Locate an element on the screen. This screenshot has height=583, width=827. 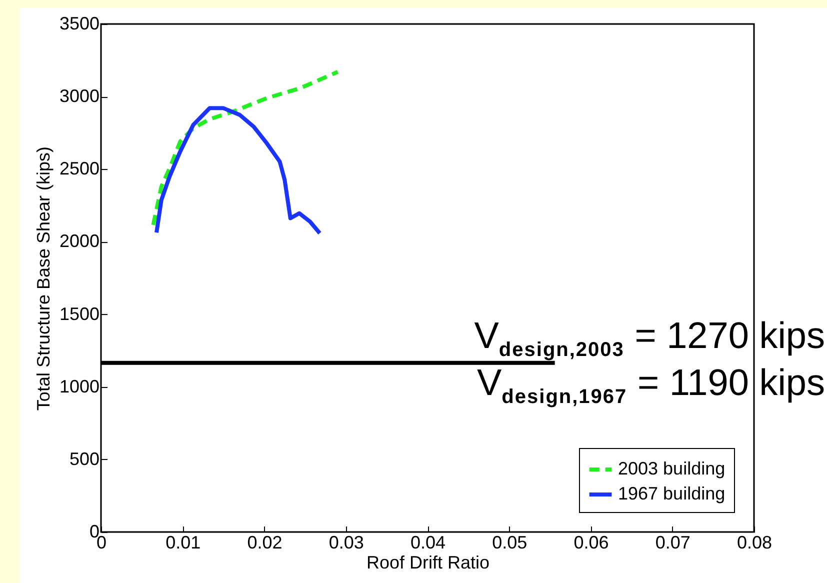
x-axis-title: Roof Drift Ratio is located at coordinates (428, 562).